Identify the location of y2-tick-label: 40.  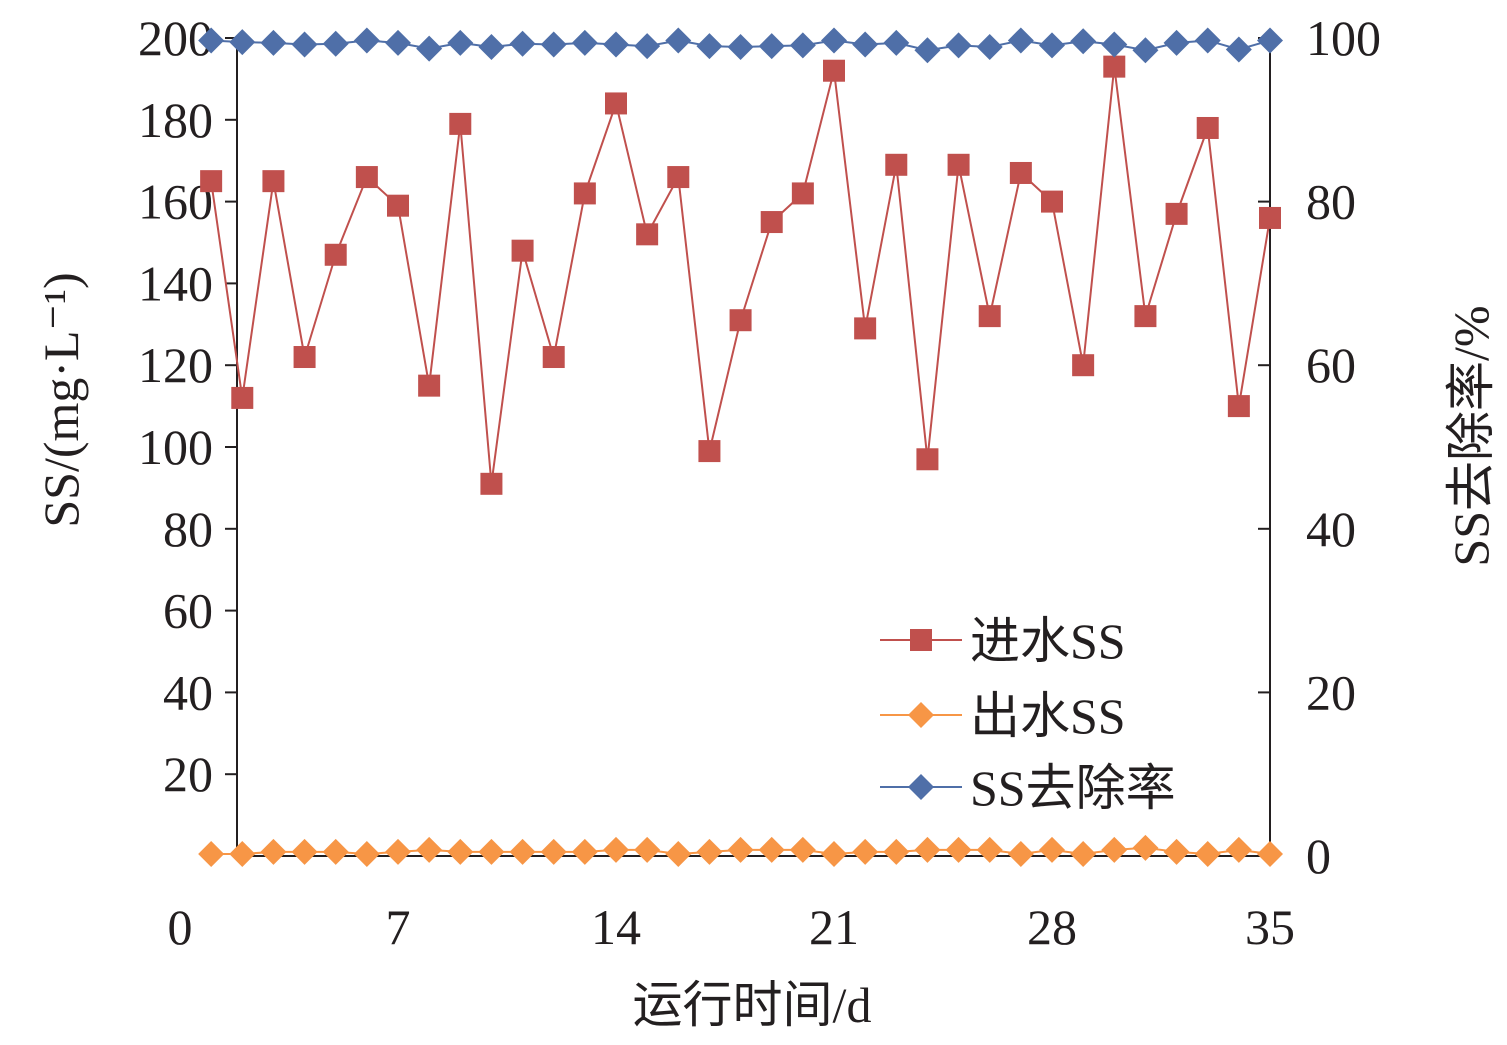
(1331, 529).